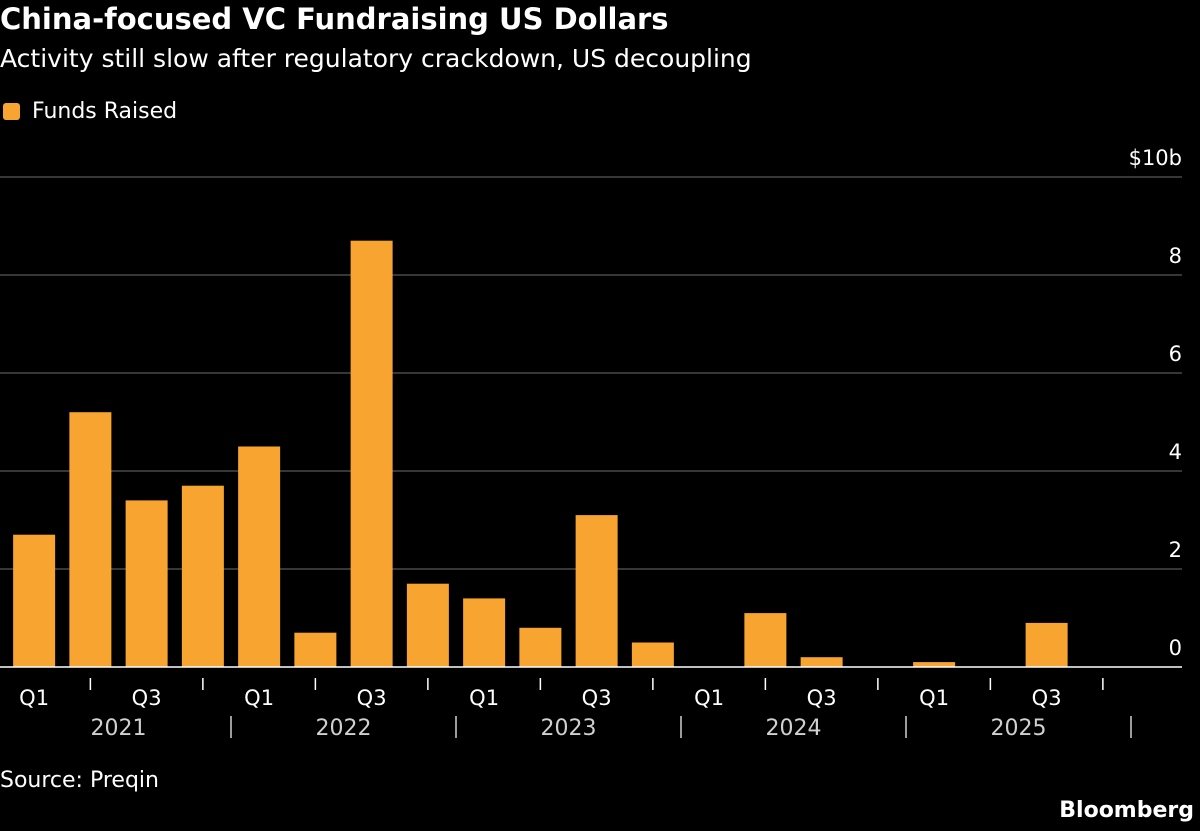  Describe the element at coordinates (1019, 728) in the screenshot. I see `year-label: 2025` at that location.